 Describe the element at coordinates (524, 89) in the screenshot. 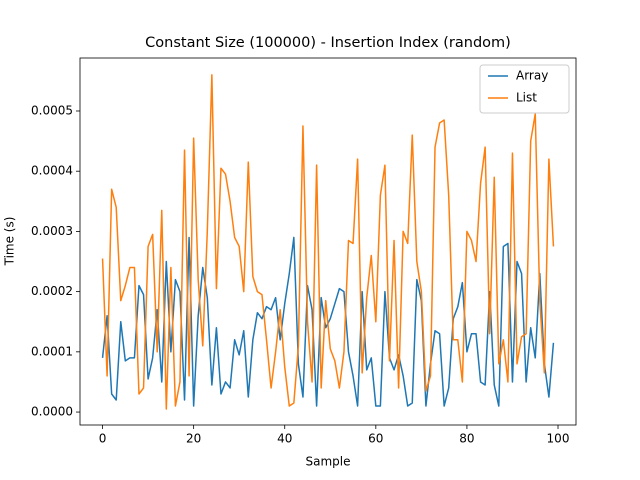

I see `legend-box` at that location.